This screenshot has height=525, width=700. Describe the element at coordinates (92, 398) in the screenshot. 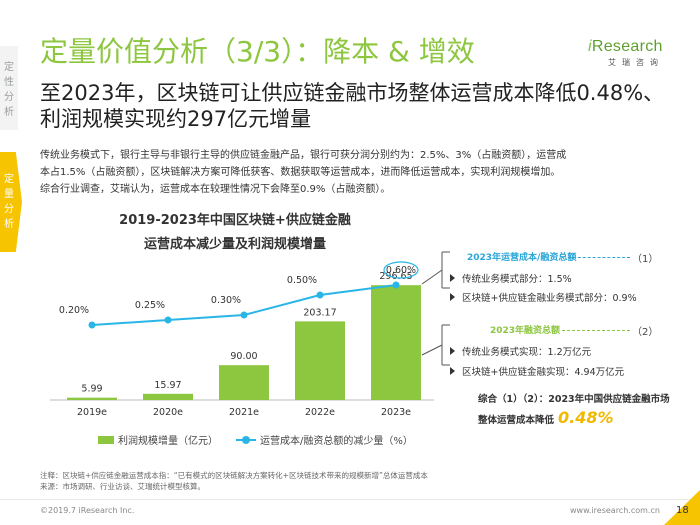

I see `bar-2019e` at that location.